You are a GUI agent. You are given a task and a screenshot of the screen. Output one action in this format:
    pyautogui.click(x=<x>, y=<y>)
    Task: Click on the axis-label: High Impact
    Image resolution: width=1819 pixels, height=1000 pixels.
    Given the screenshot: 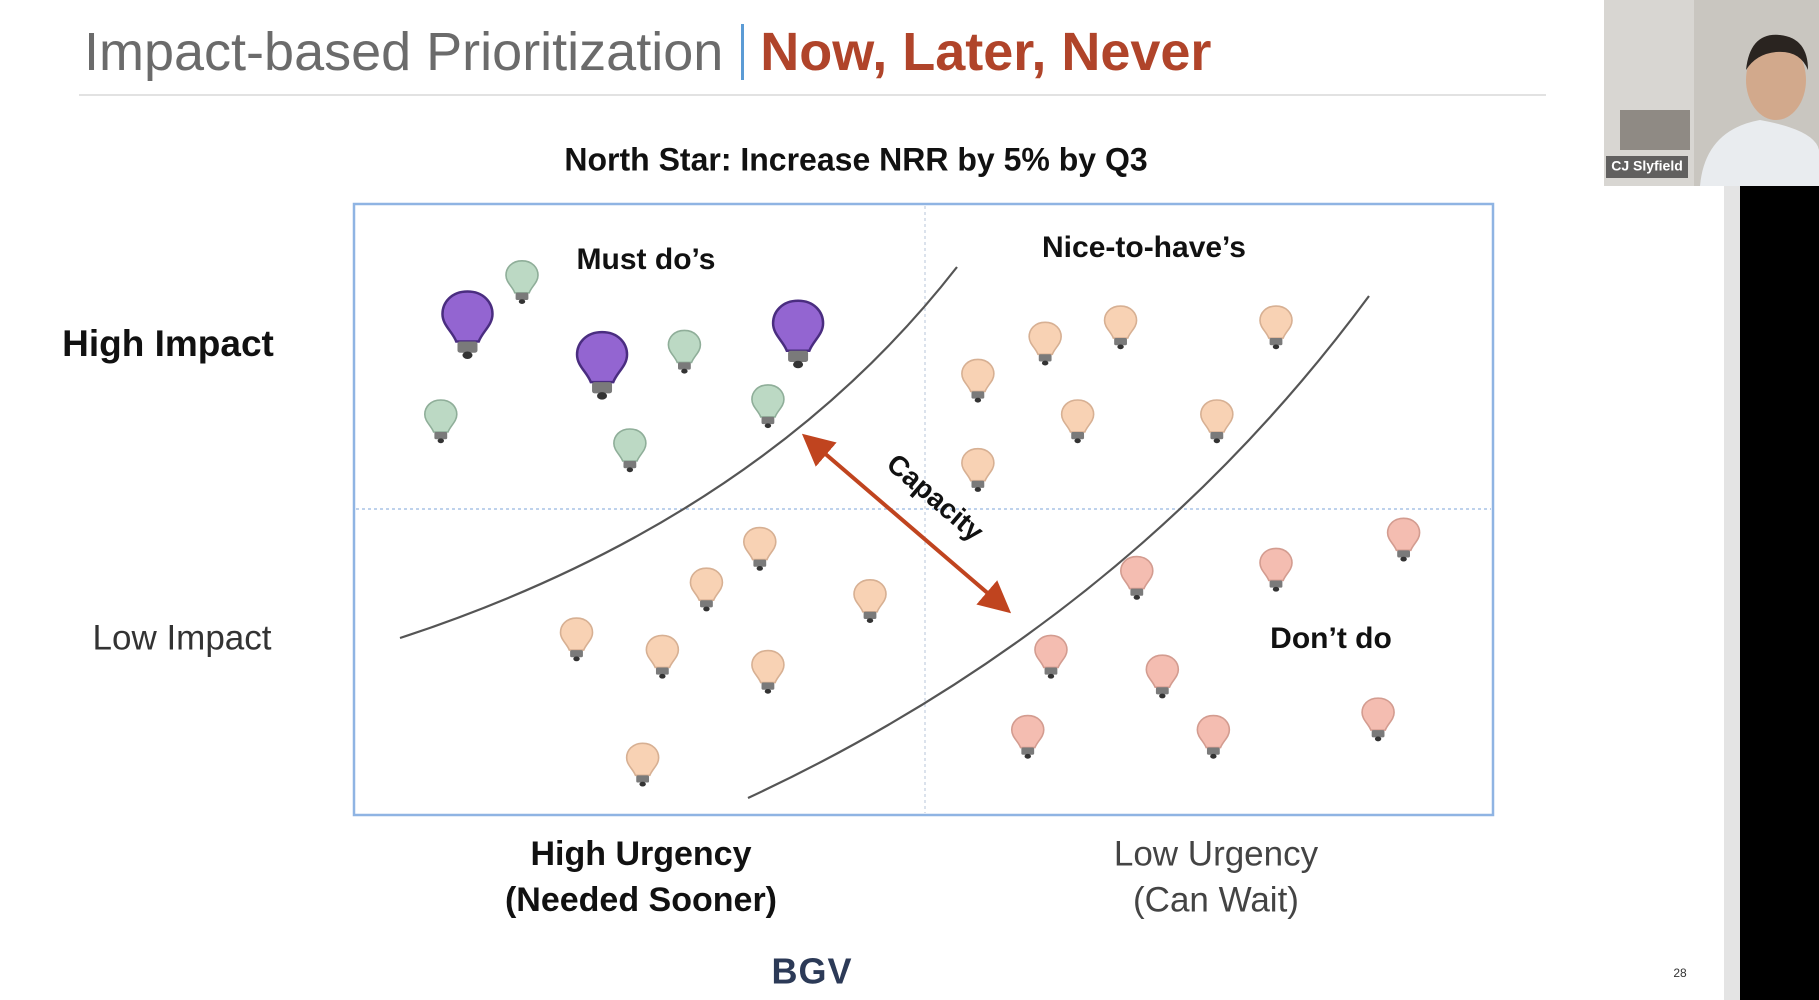 What is the action you would take?
    pyautogui.click(x=168, y=343)
    